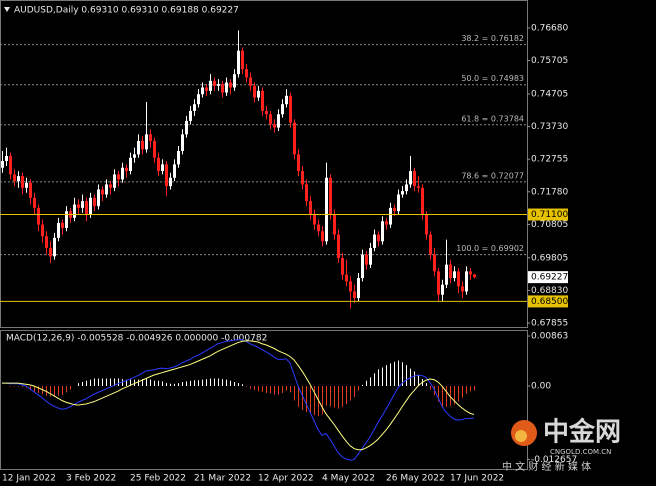 This screenshot has width=656, height=486. What do you see at coordinates (549, 337) in the screenshot?
I see `y-tick-label: 0.00863` at bounding box center [549, 337].